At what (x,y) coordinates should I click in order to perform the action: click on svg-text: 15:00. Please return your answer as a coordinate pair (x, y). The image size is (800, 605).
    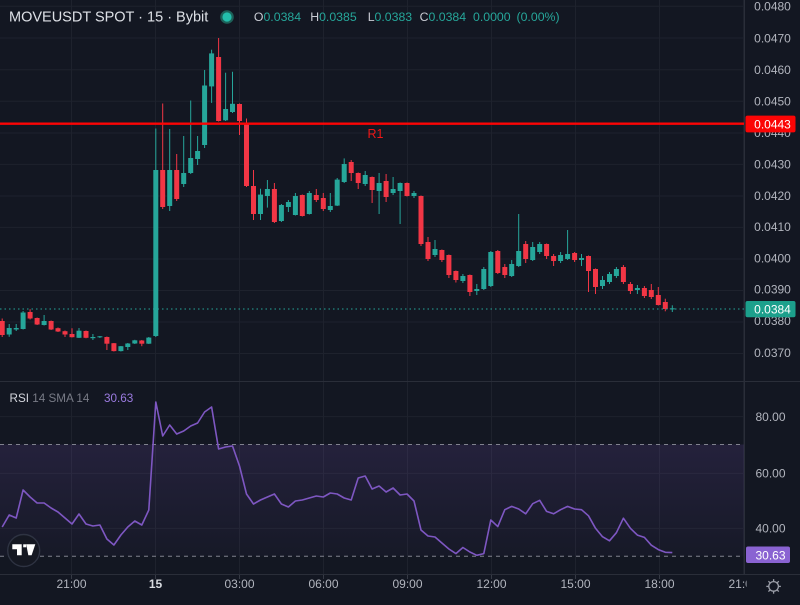
    Looking at the image, I should click on (575, 584).